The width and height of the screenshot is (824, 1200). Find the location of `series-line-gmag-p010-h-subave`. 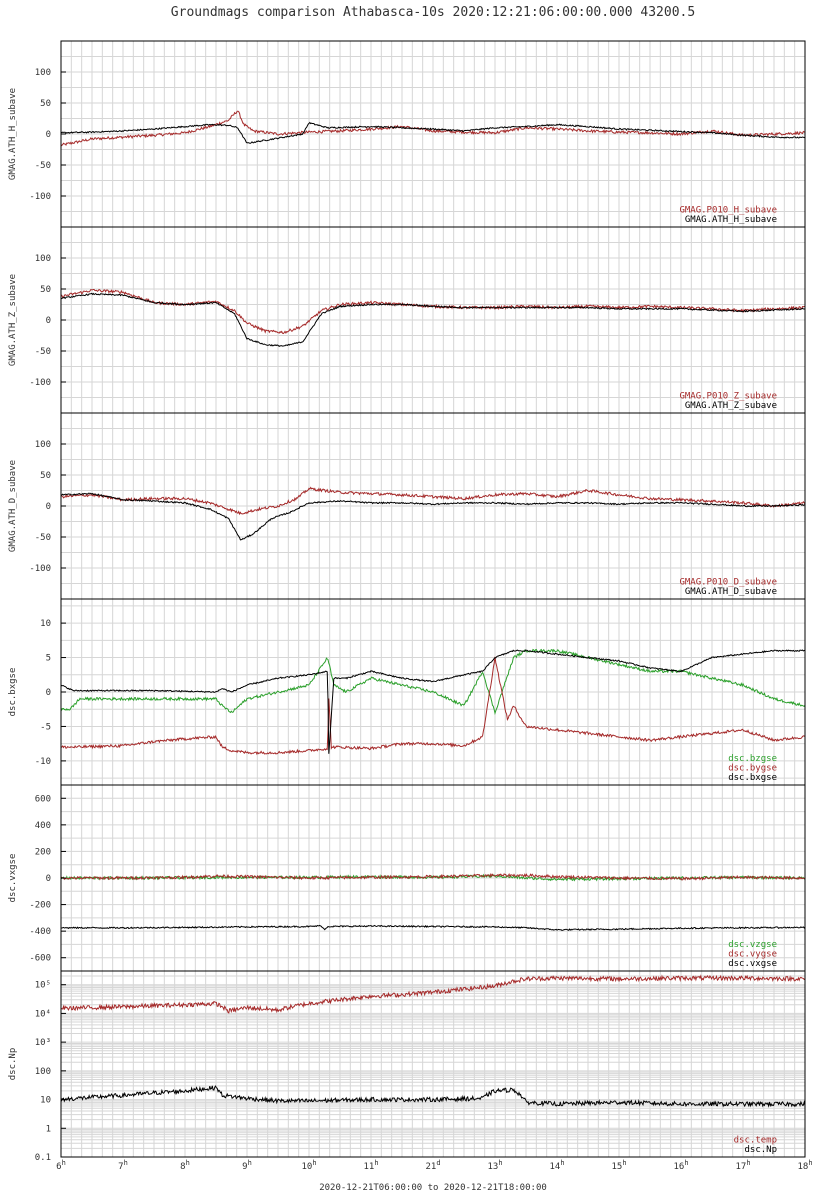

series-line-gmag-p010-h-subave is located at coordinates (433, 128).